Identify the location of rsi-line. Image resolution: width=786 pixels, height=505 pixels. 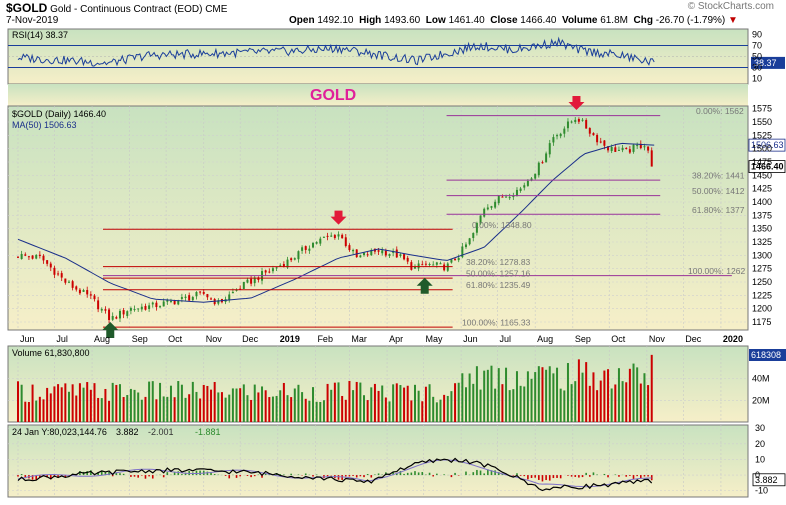
(336, 51).